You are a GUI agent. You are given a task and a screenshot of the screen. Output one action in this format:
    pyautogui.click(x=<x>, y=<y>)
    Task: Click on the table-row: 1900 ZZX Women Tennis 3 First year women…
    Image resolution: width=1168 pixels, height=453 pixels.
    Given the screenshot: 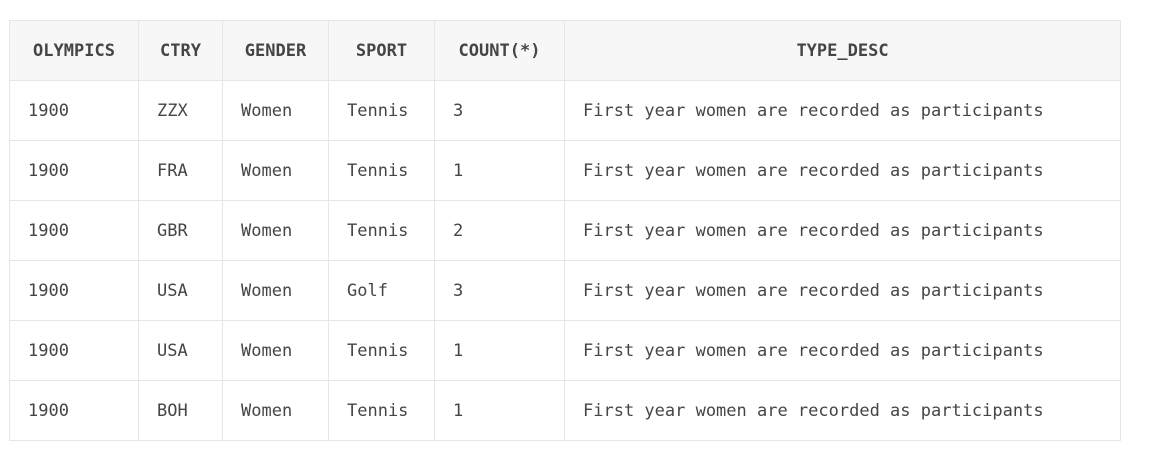 What is the action you would take?
    pyautogui.click(x=565, y=110)
    